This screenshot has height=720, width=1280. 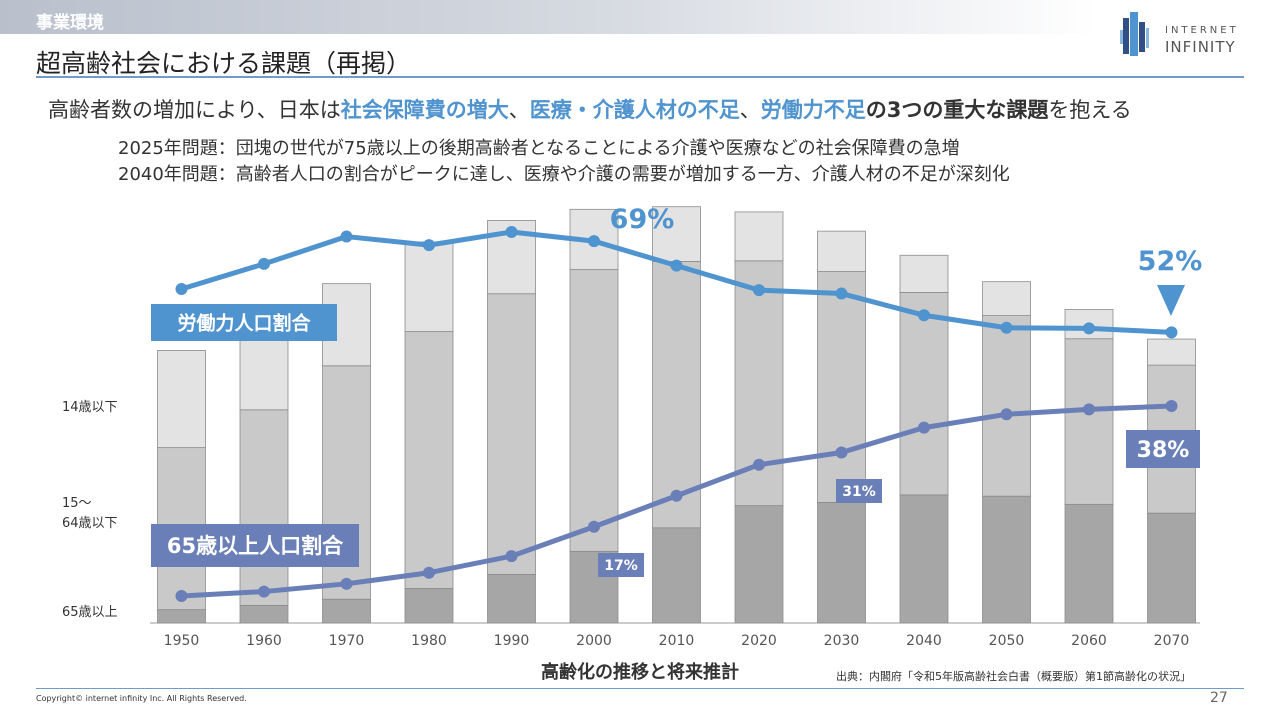 I want to click on section-label: 事業環境, so click(x=70, y=23).